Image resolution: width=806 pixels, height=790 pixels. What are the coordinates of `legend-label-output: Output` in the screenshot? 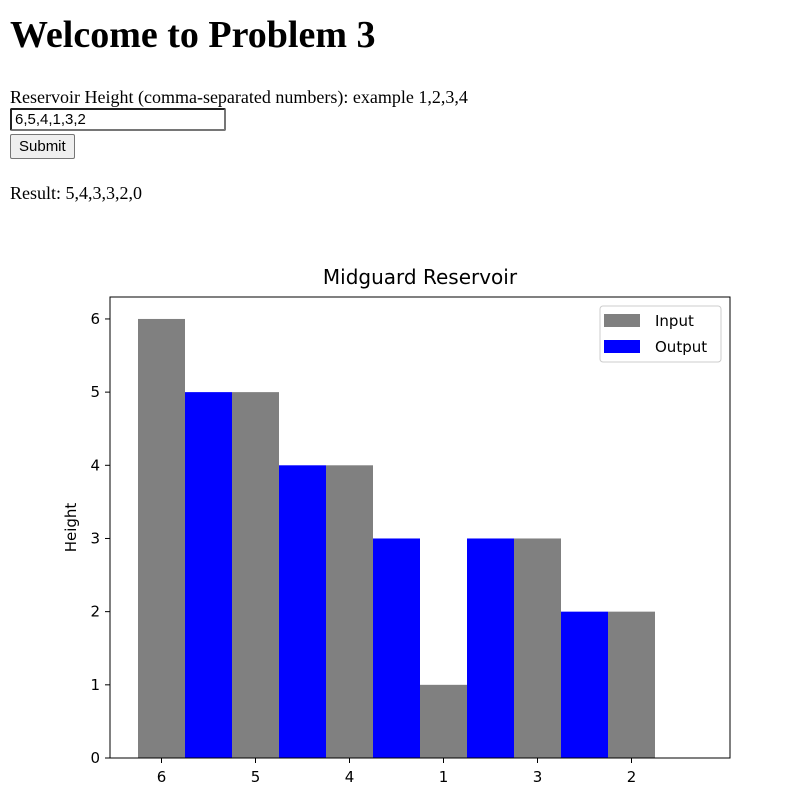 It's located at (681, 347).